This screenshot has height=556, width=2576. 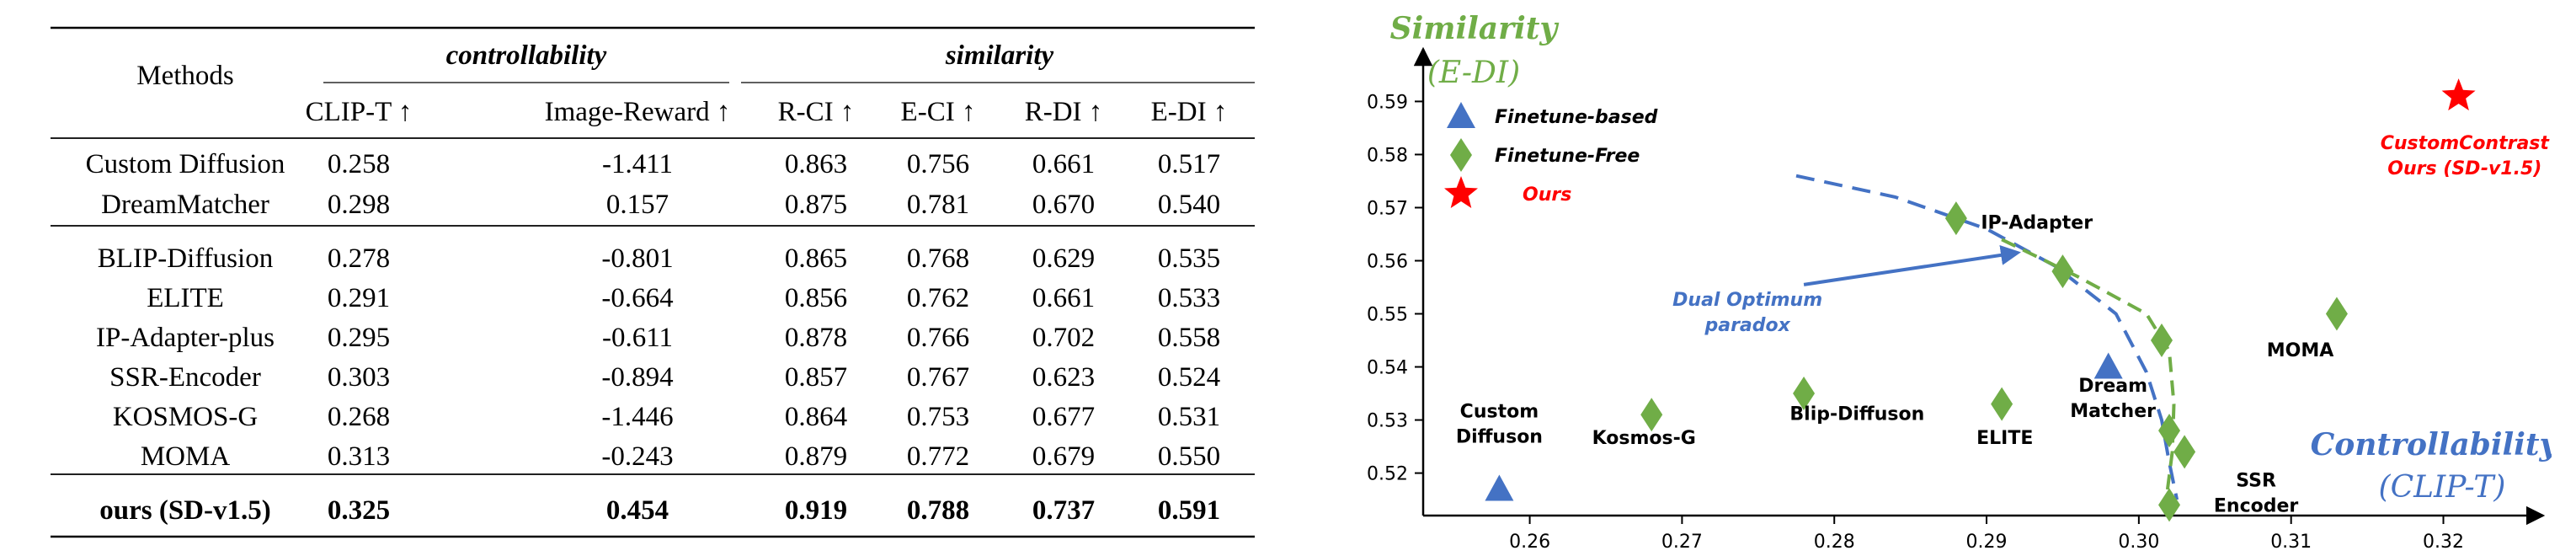 I want to click on table-cell: 0.879, so click(x=816, y=456).